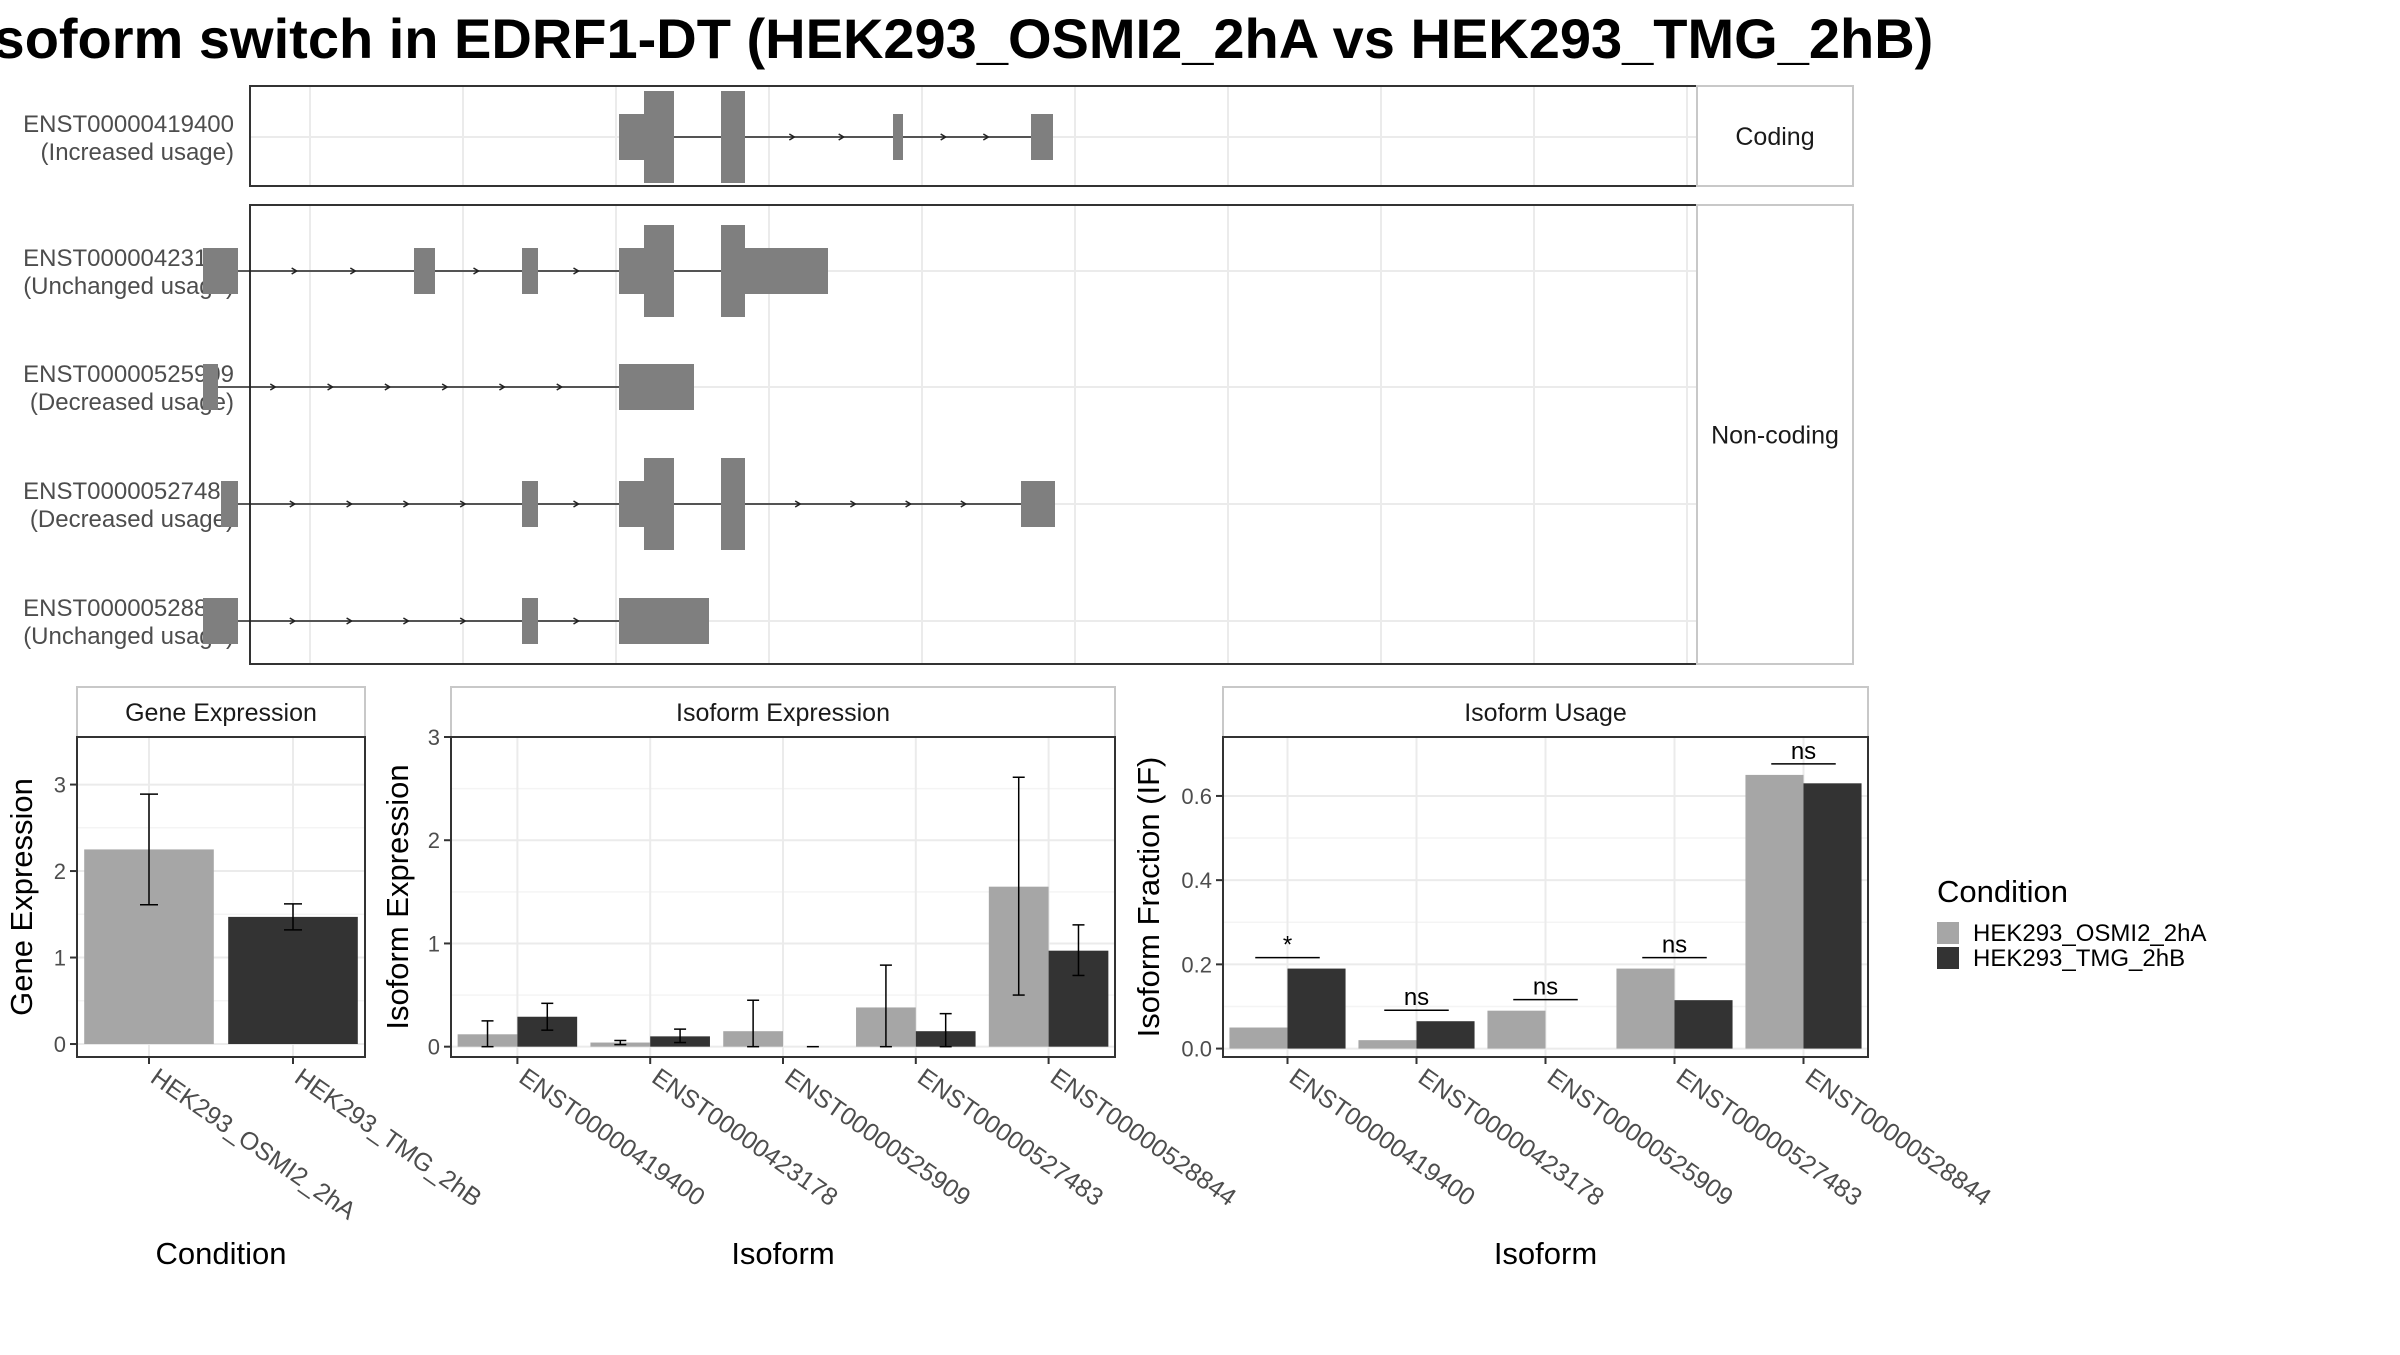 Image resolution: width=2400 pixels, height=1355 pixels. What do you see at coordinates (539, 504) in the screenshot?
I see `transcript-track: ENST00000527483(Decreased usage)` at bounding box center [539, 504].